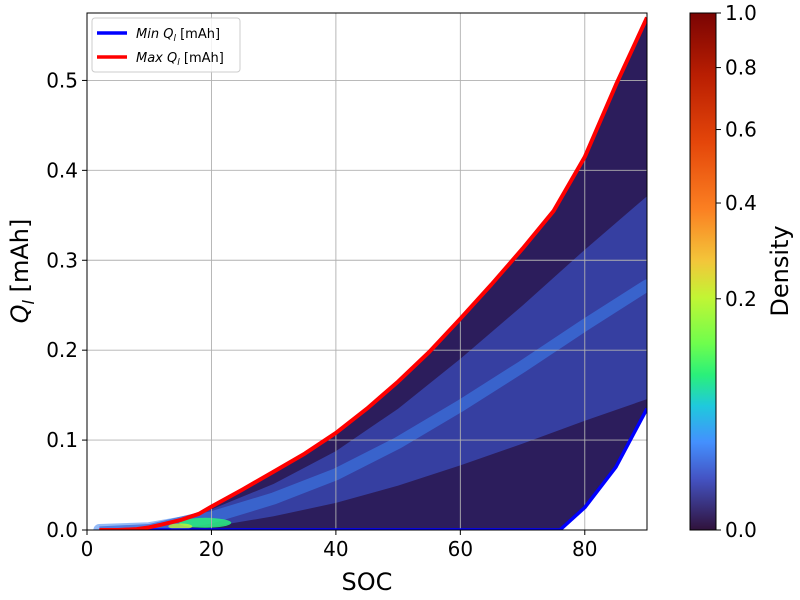  I want to click on x-tick-label: 0, so click(87, 549).